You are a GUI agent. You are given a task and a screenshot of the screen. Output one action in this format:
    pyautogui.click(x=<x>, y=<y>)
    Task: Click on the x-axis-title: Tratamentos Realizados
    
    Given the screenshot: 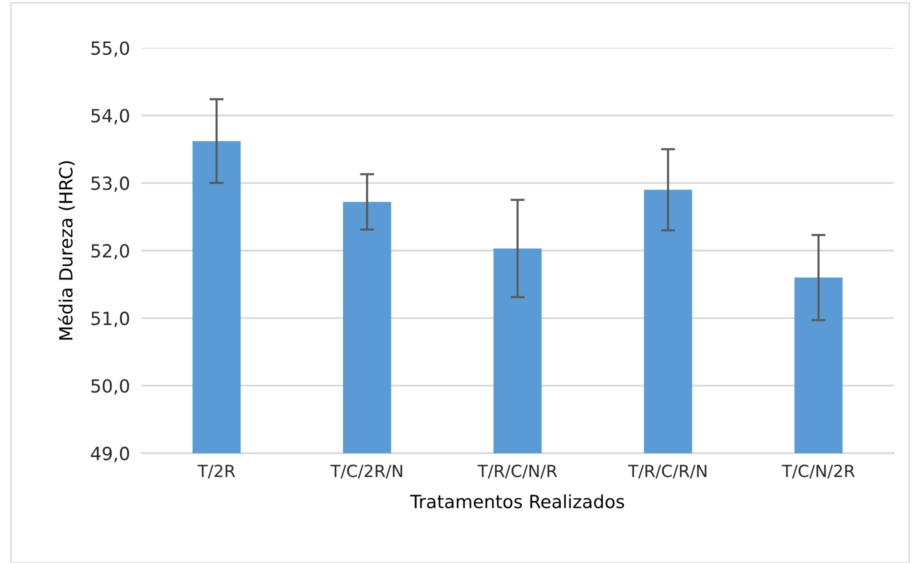 What is the action you would take?
    pyautogui.click(x=517, y=501)
    